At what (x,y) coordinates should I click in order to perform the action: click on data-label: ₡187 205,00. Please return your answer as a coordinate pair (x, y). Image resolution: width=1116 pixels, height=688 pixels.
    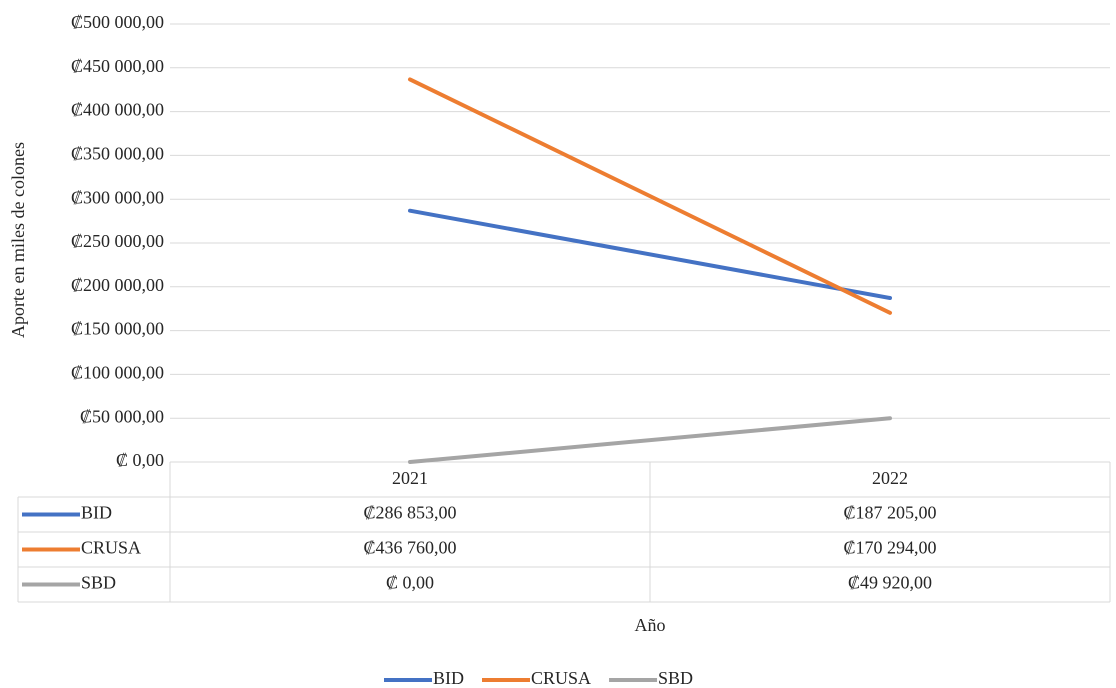
    Looking at the image, I should click on (889, 513).